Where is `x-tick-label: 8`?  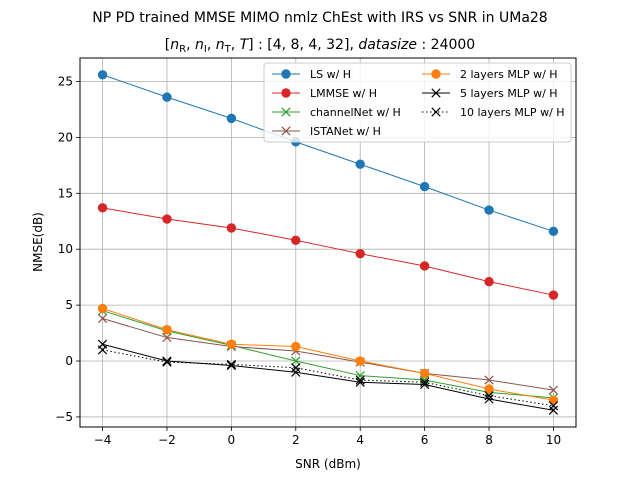 x-tick-label: 8 is located at coordinates (489, 440).